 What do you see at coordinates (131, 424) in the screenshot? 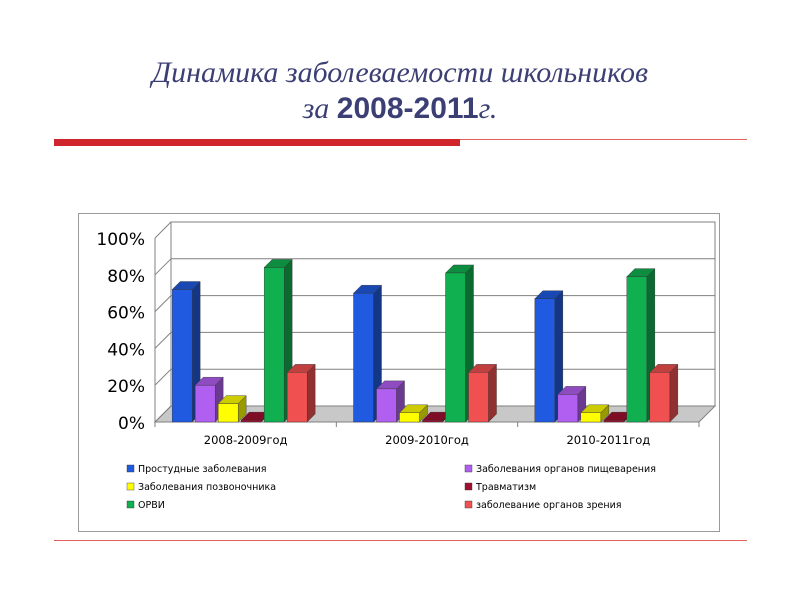
I see `y-tick-label: 0%` at bounding box center [131, 424].